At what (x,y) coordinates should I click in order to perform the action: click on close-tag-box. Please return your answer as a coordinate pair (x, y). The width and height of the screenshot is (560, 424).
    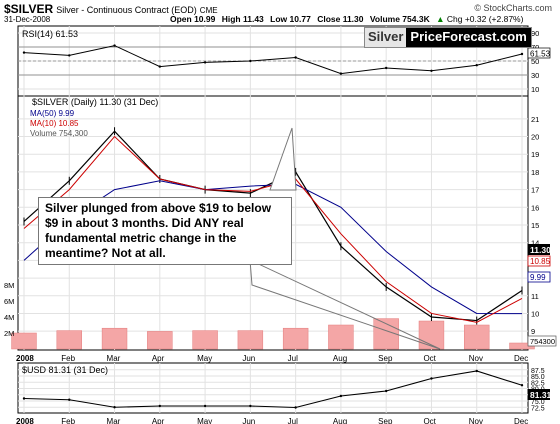
    Looking at the image, I should click on (539, 249).